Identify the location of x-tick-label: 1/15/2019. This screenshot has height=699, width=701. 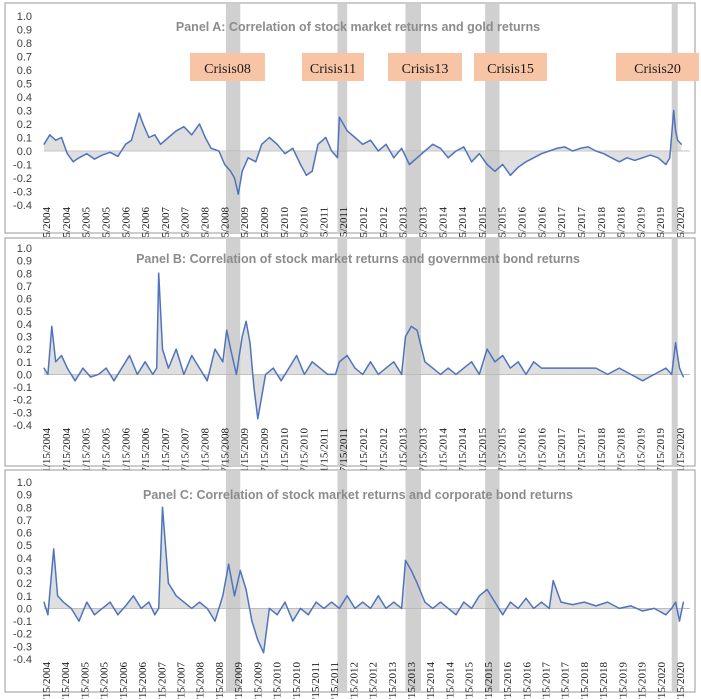
(623, 680).